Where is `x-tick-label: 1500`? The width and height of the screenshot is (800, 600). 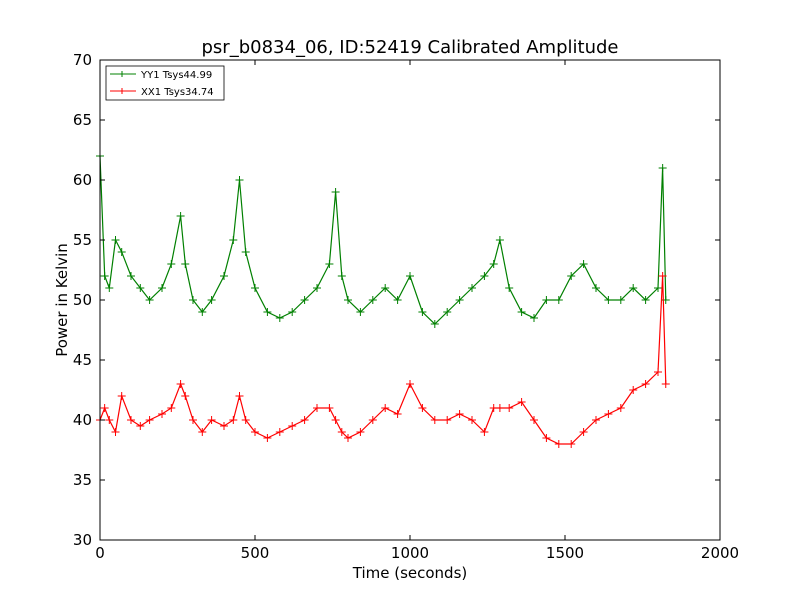 x-tick-label: 1500 is located at coordinates (565, 553).